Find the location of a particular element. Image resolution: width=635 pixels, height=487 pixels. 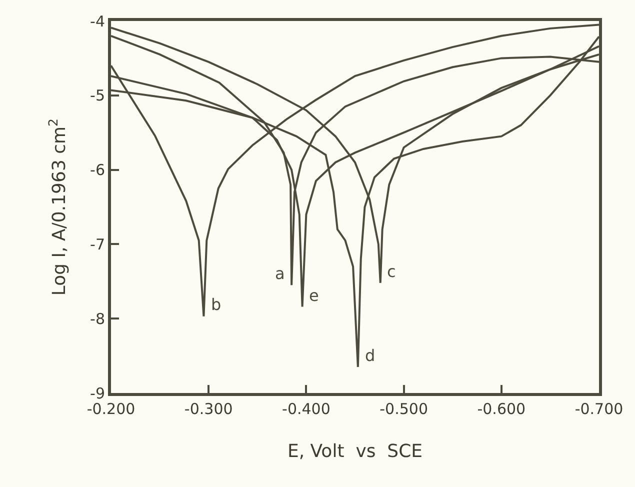

x-tick-label: -0.300 is located at coordinates (208, 409).